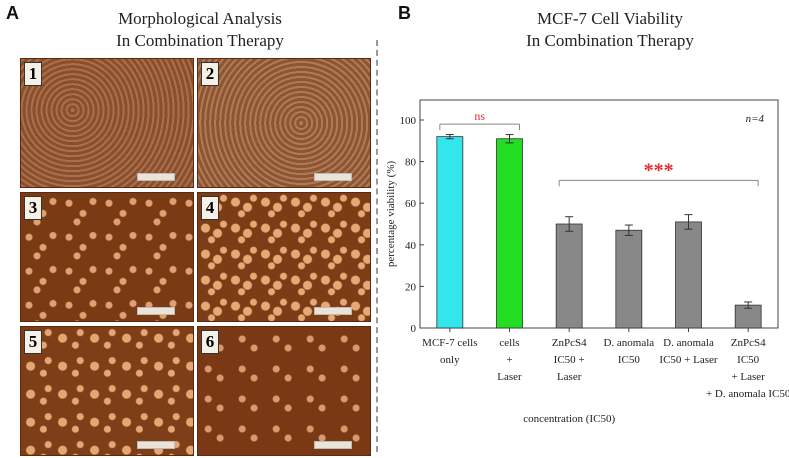  Describe the element at coordinates (509, 343) in the screenshot. I see `x-tick-label: cells` at that location.